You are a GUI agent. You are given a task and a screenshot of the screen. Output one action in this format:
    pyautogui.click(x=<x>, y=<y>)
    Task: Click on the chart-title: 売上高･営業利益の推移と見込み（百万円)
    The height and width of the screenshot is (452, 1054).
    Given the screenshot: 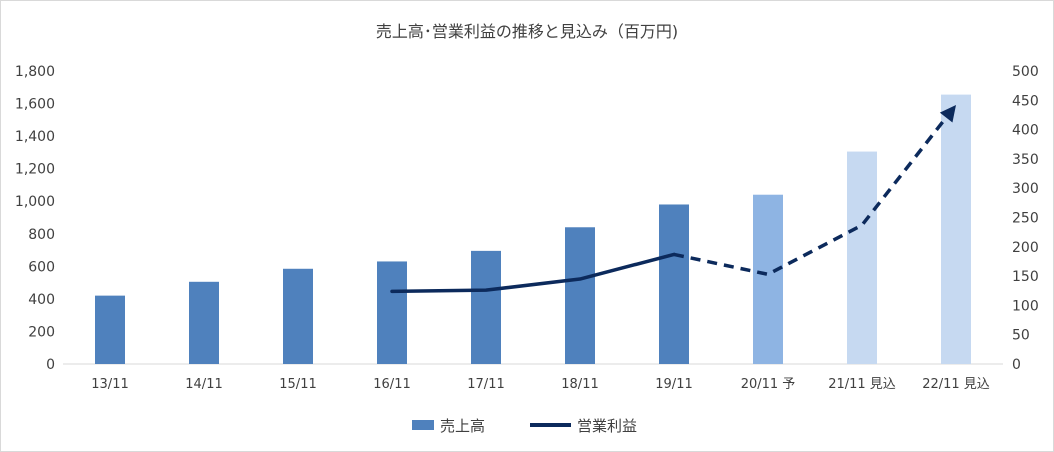 What is the action you would take?
    pyautogui.click(x=527, y=31)
    